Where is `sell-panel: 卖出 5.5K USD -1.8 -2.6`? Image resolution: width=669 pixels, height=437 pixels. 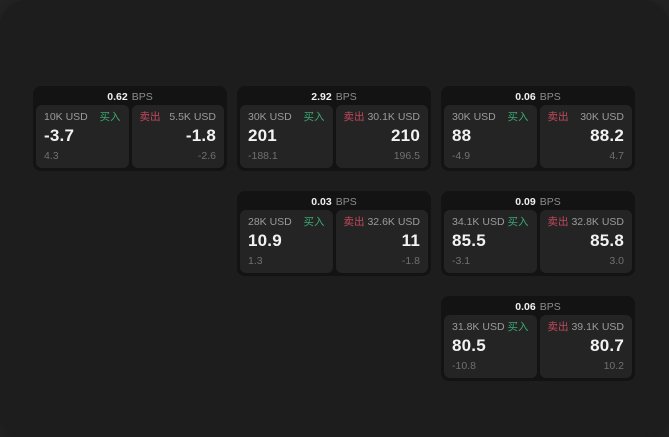 sell-panel: 卖出 5.5K USD -1.8 -2.6 is located at coordinates (177, 136).